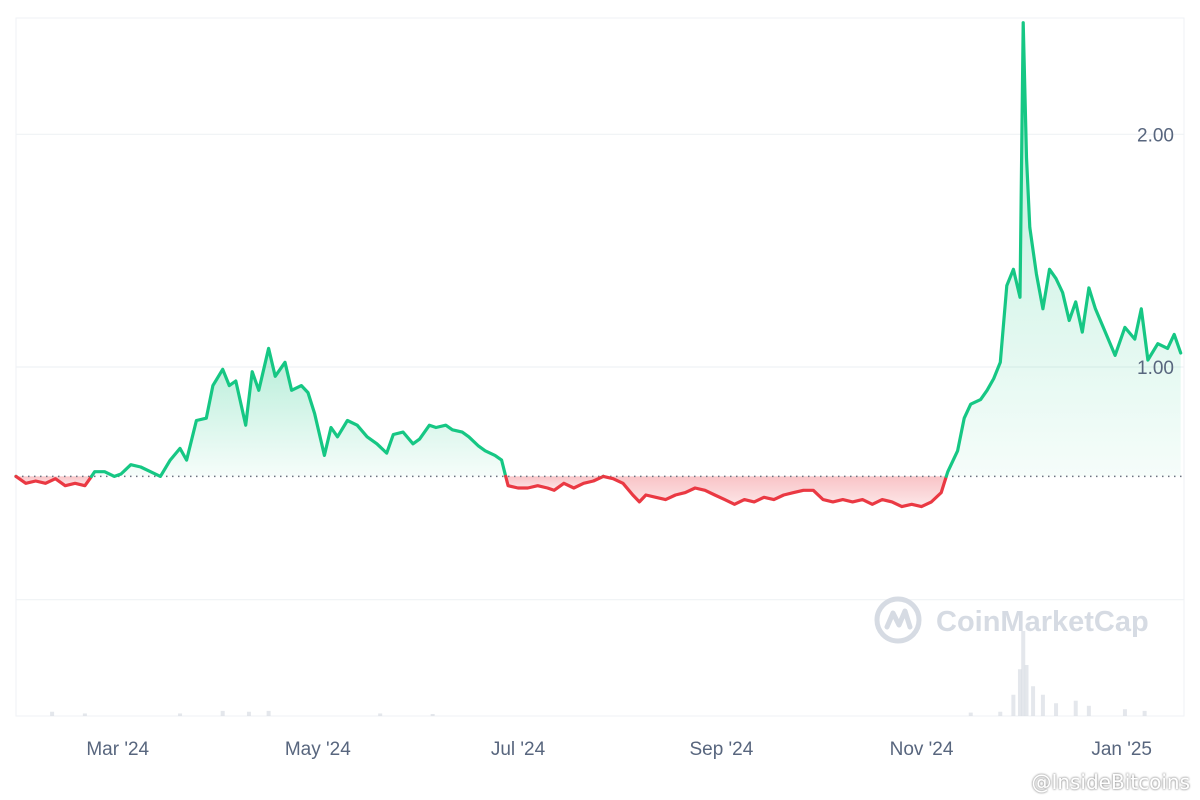  Describe the element at coordinates (318, 749) in the screenshot. I see `x-tick-label: May '24` at that location.